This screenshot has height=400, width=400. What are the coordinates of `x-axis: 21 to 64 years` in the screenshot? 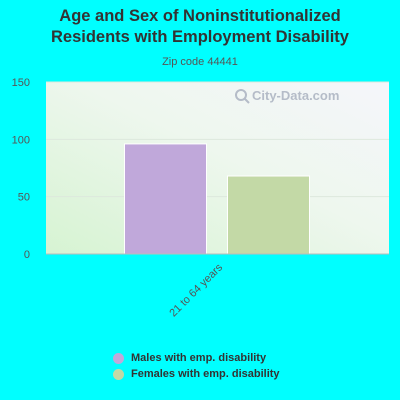 It's located at (217, 286).